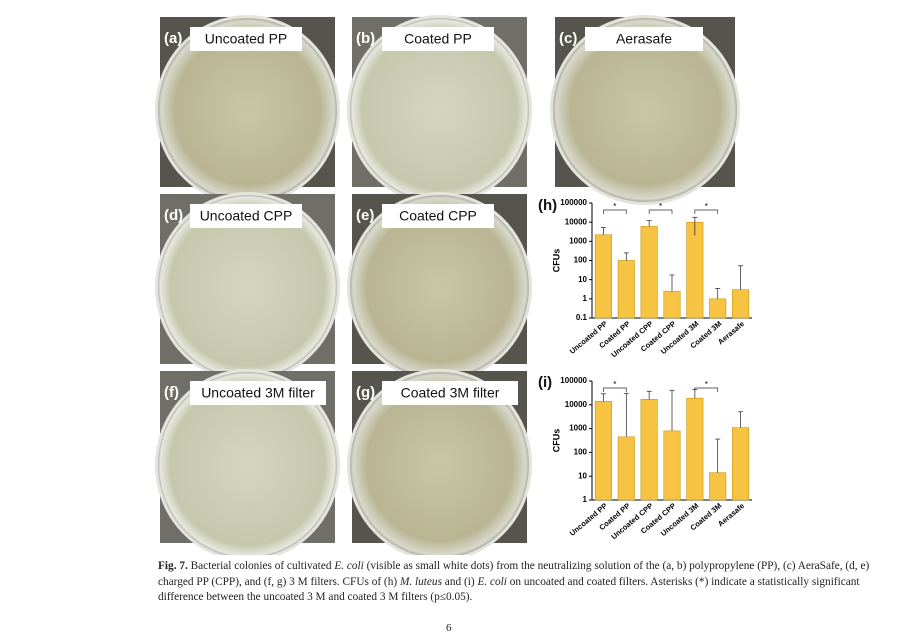 The height and width of the screenshot is (634, 900). I want to click on photo-label: Uncoated 3M filter, so click(258, 393).